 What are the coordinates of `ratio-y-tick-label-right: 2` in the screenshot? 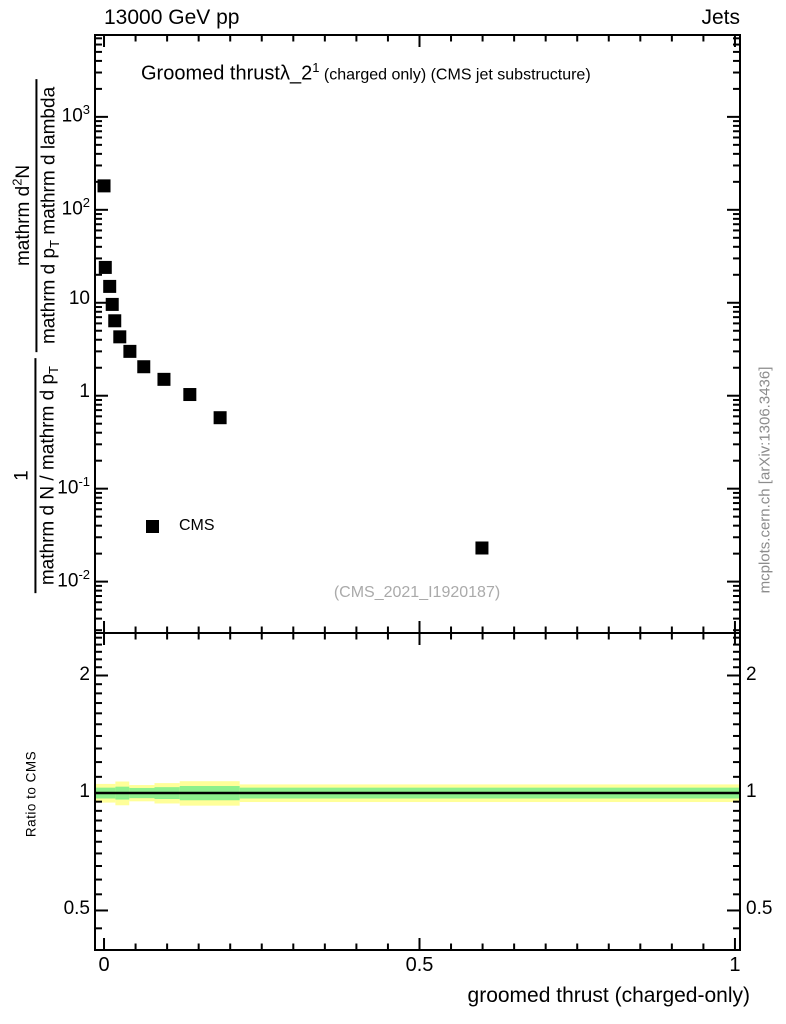 It's located at (751, 674).